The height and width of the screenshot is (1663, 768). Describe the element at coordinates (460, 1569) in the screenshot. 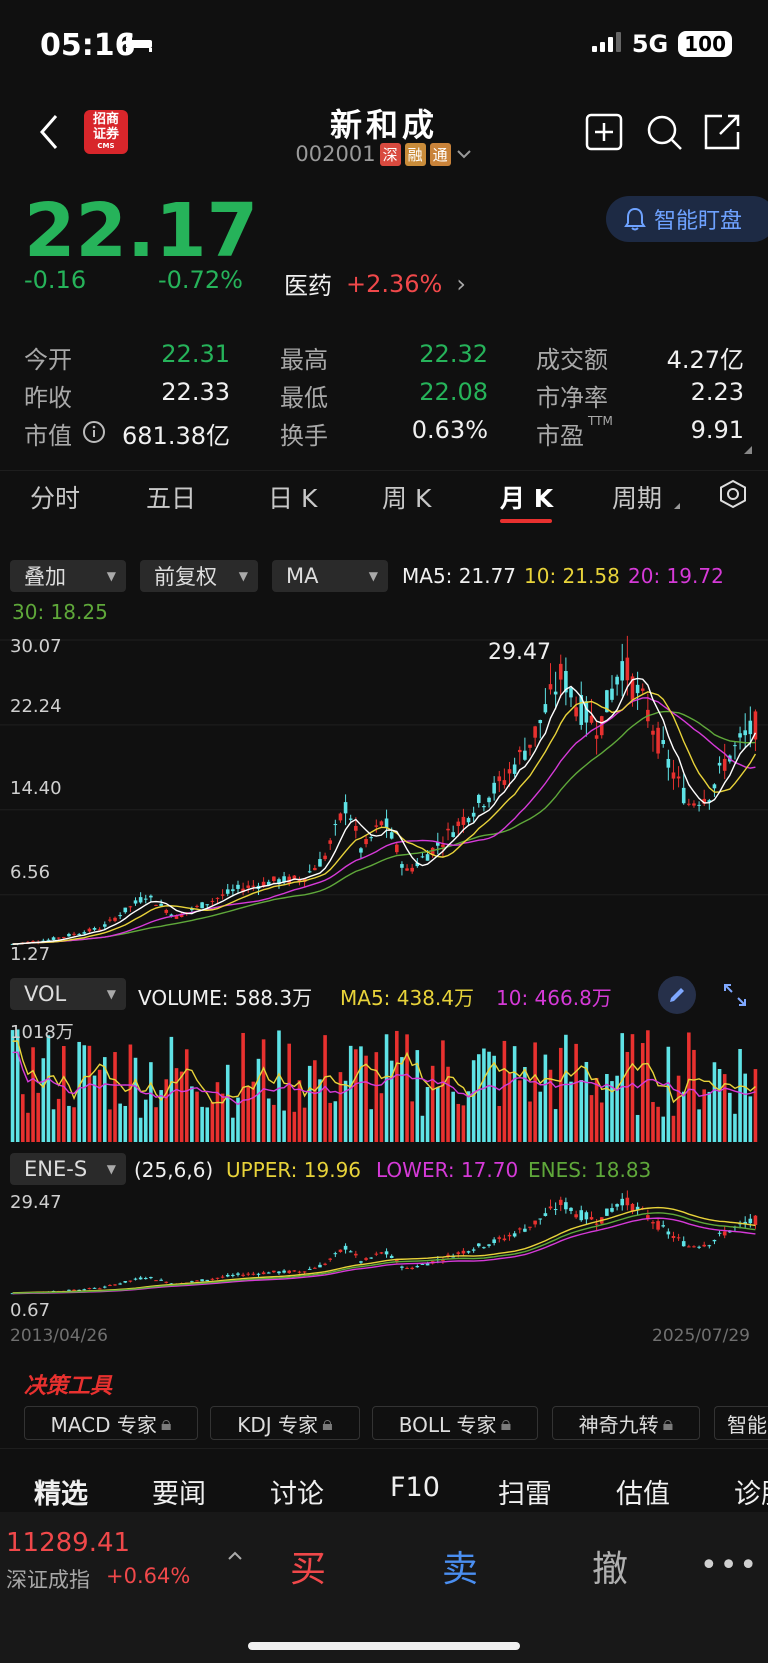

I see `sell-button: 卖` at that location.